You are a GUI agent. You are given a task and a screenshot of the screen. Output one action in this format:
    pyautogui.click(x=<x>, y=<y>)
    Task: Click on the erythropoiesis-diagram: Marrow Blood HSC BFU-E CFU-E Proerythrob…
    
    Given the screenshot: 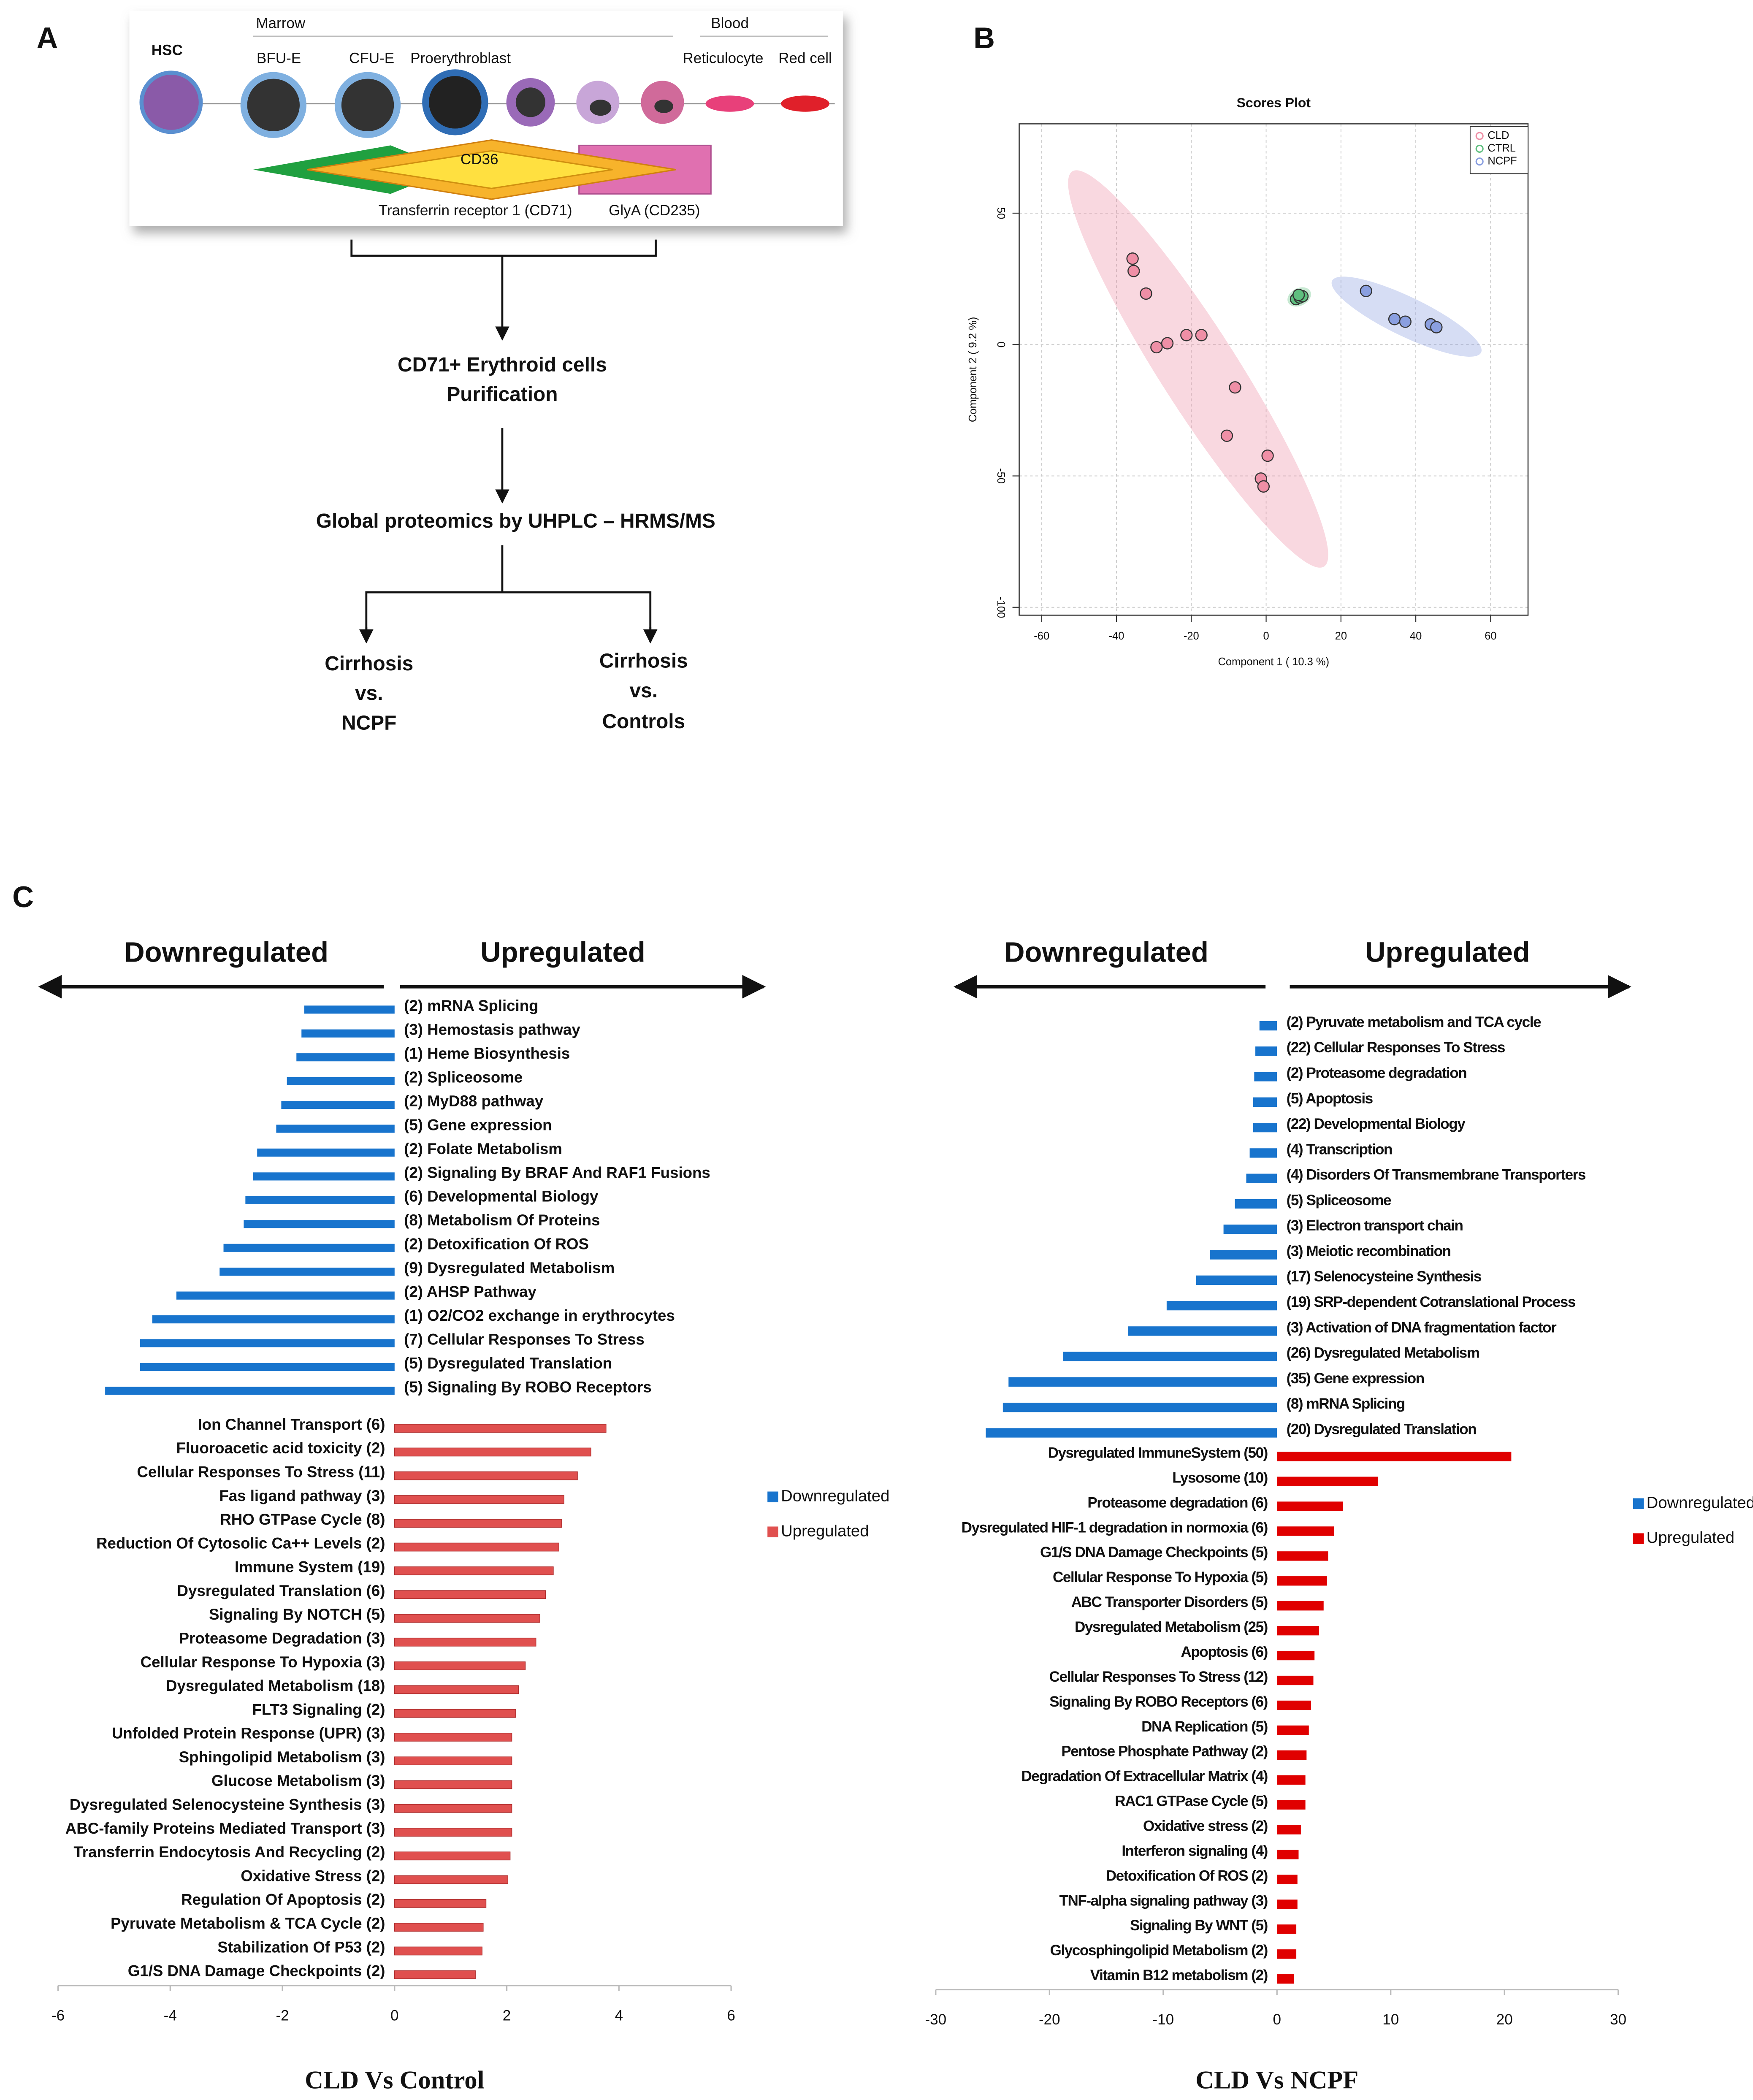 What is the action you would take?
    pyautogui.click(x=486, y=118)
    